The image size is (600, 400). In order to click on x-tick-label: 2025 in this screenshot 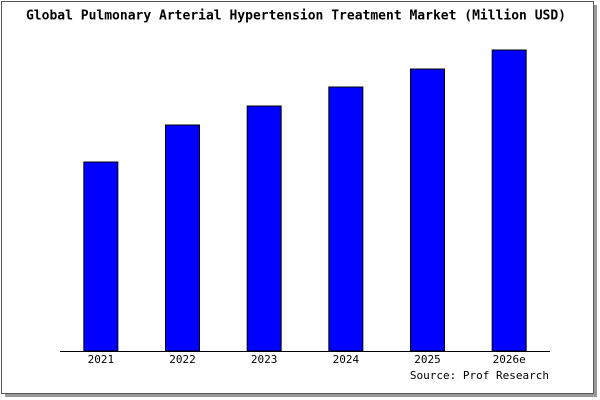, I will do `click(427, 359)`.